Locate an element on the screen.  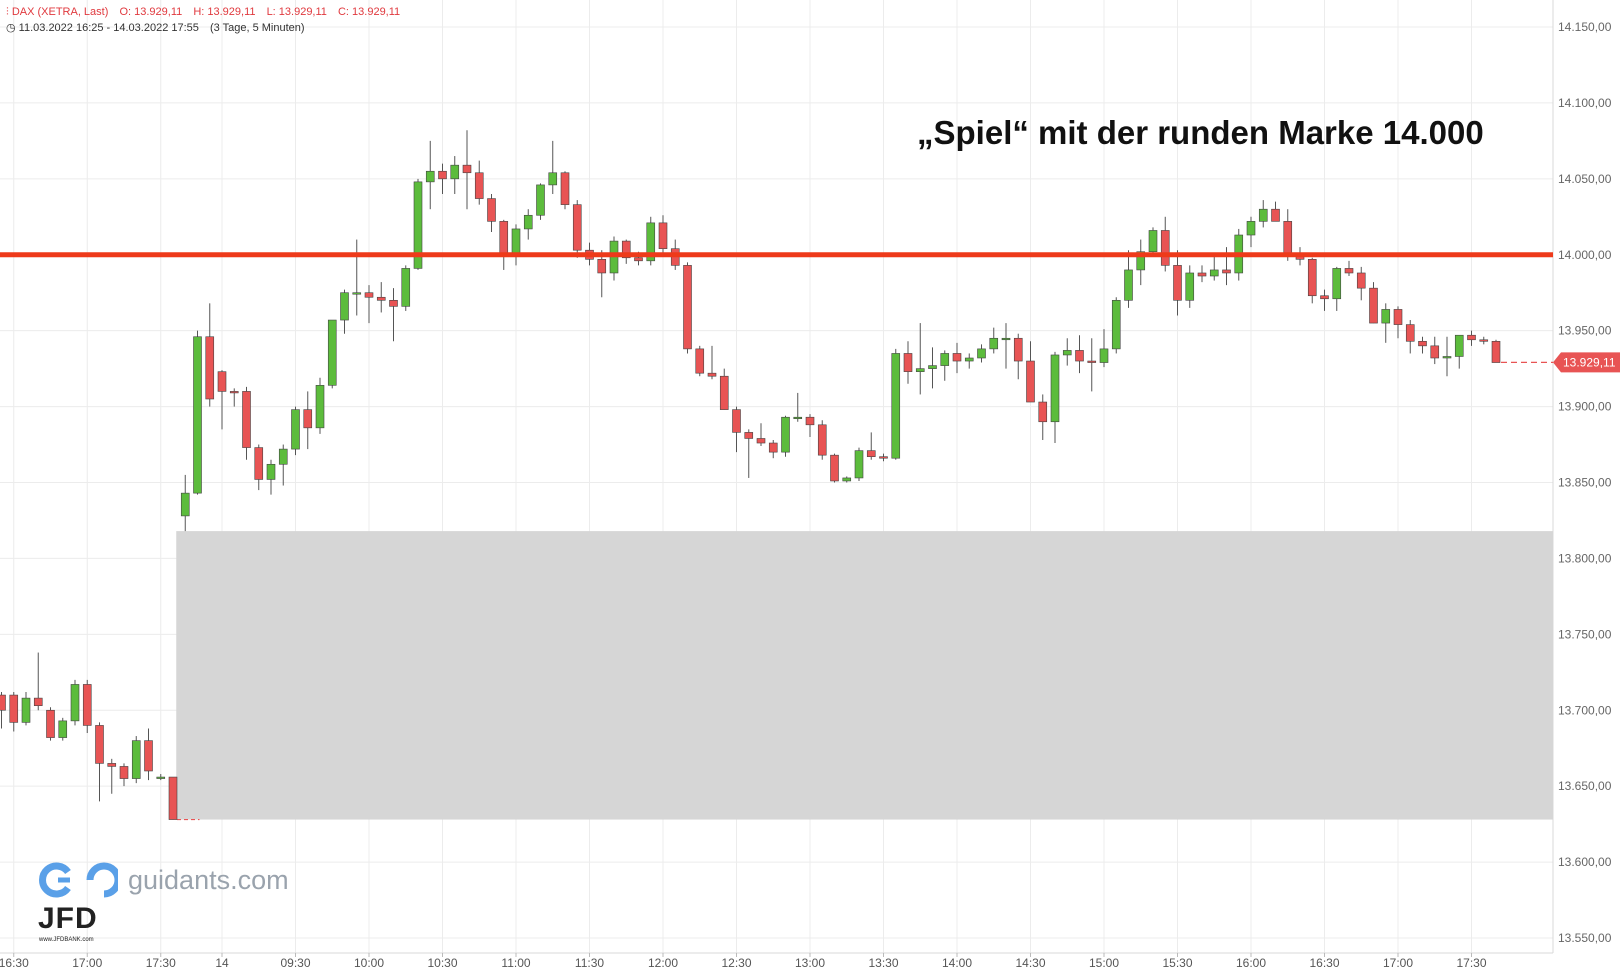
y-tick-label: 13.600,00 is located at coordinates (1585, 862).